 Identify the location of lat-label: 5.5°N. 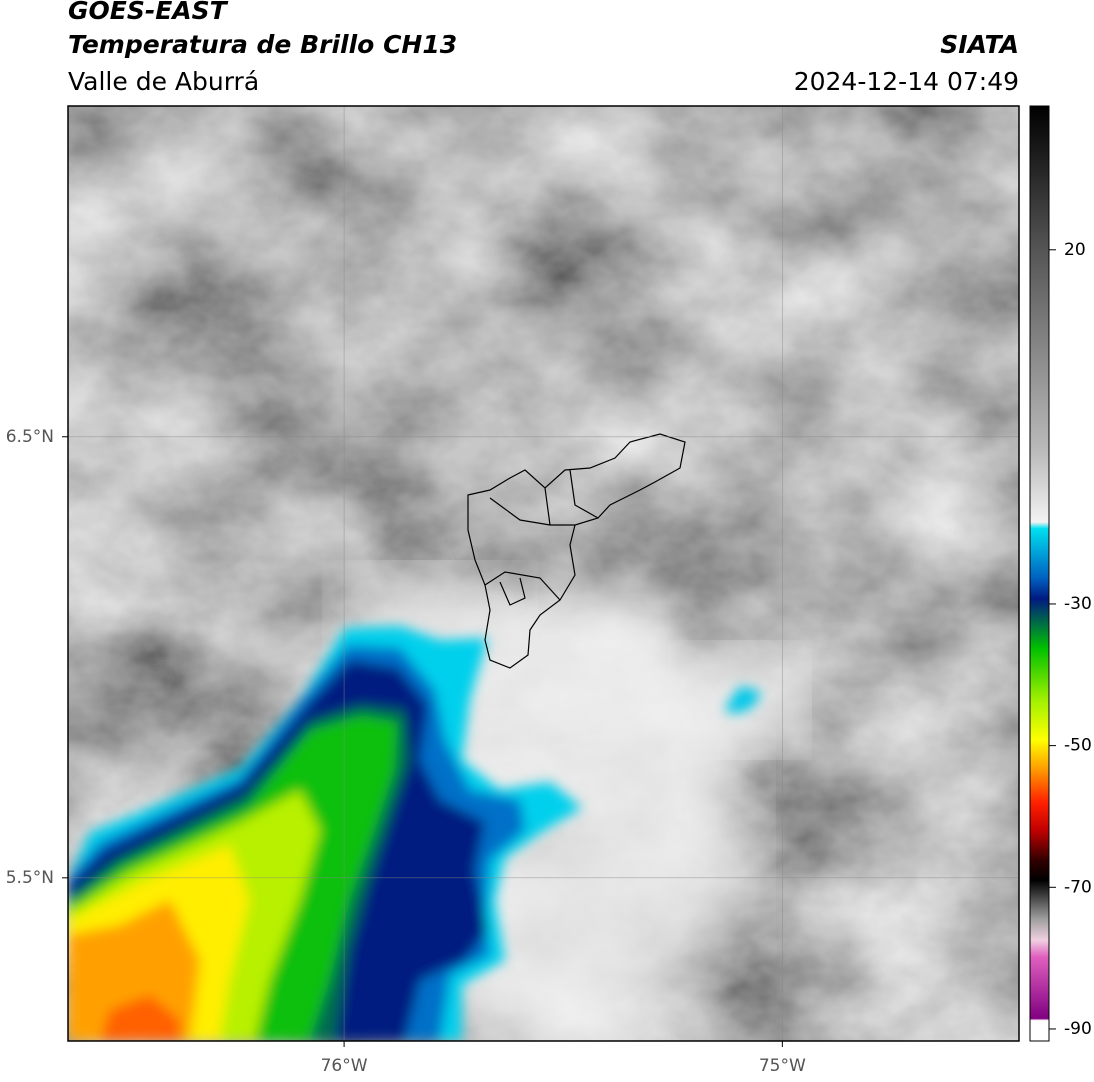
(30, 878).